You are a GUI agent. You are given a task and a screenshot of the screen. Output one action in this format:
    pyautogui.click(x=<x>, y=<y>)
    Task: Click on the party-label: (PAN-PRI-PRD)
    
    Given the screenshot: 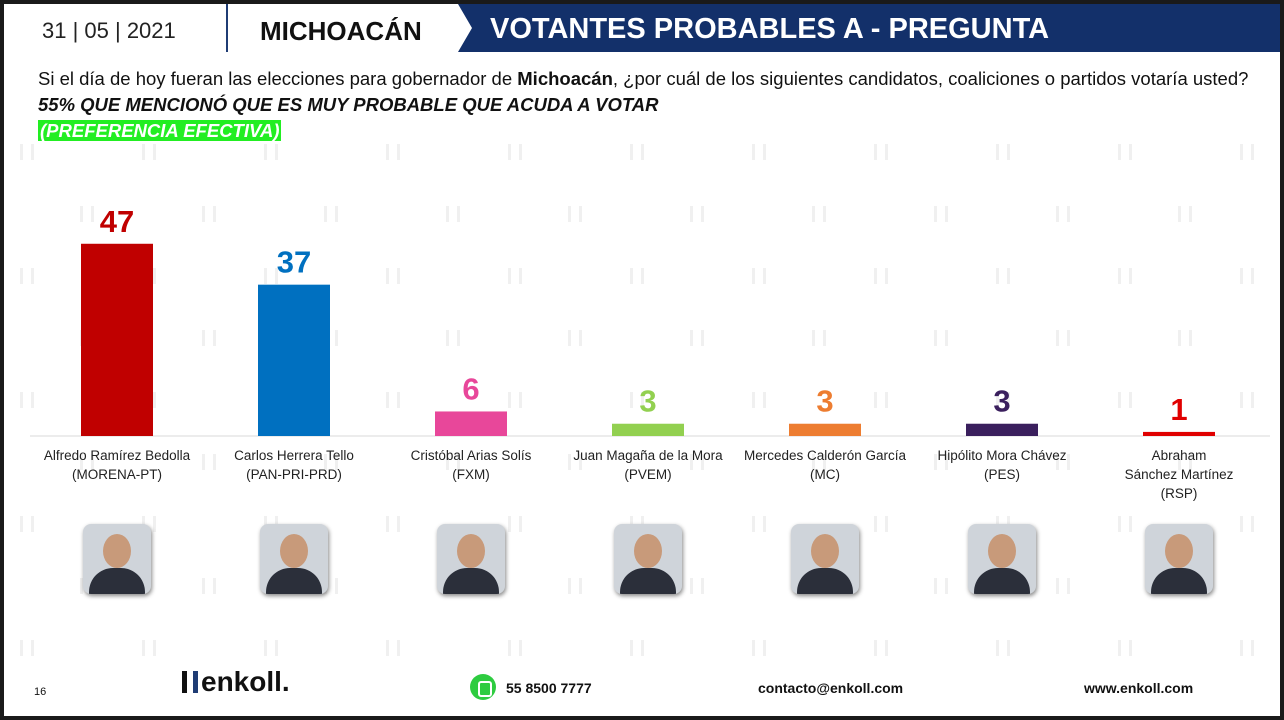 What is the action you would take?
    pyautogui.click(x=294, y=474)
    